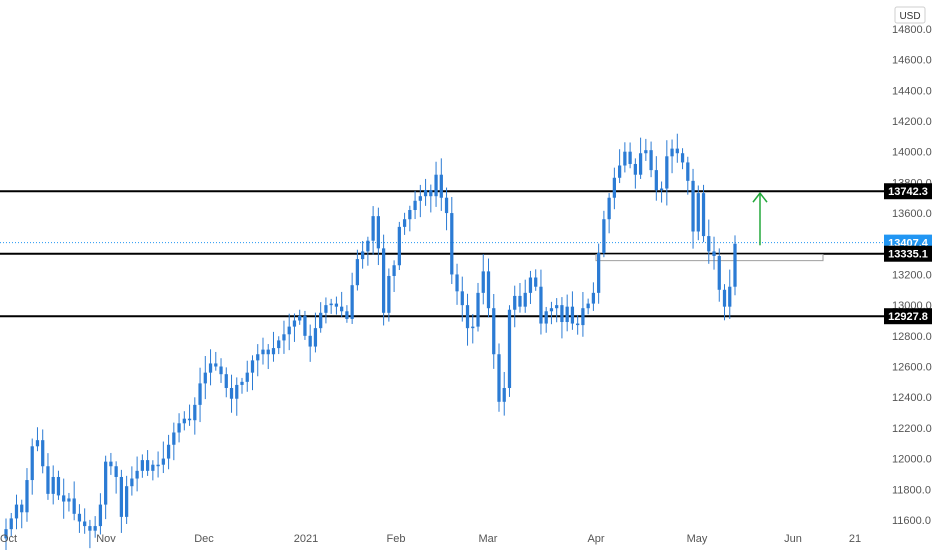 The height and width of the screenshot is (555, 932). I want to click on price-tick-label: 14400.0, so click(912, 91).